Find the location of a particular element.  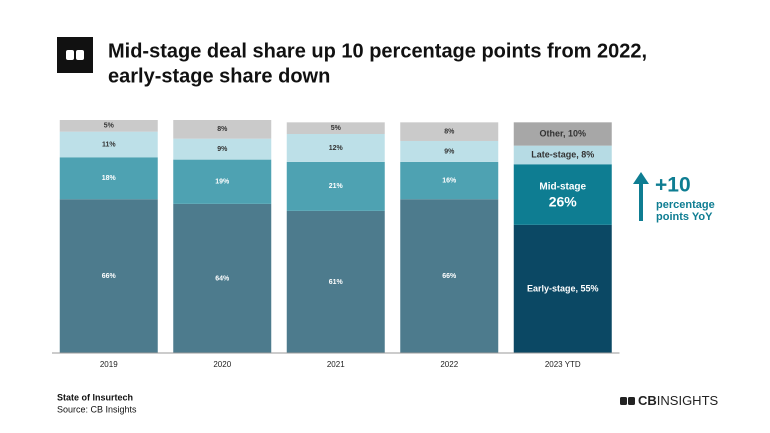

annotation-text: points YoY is located at coordinates (684, 217).